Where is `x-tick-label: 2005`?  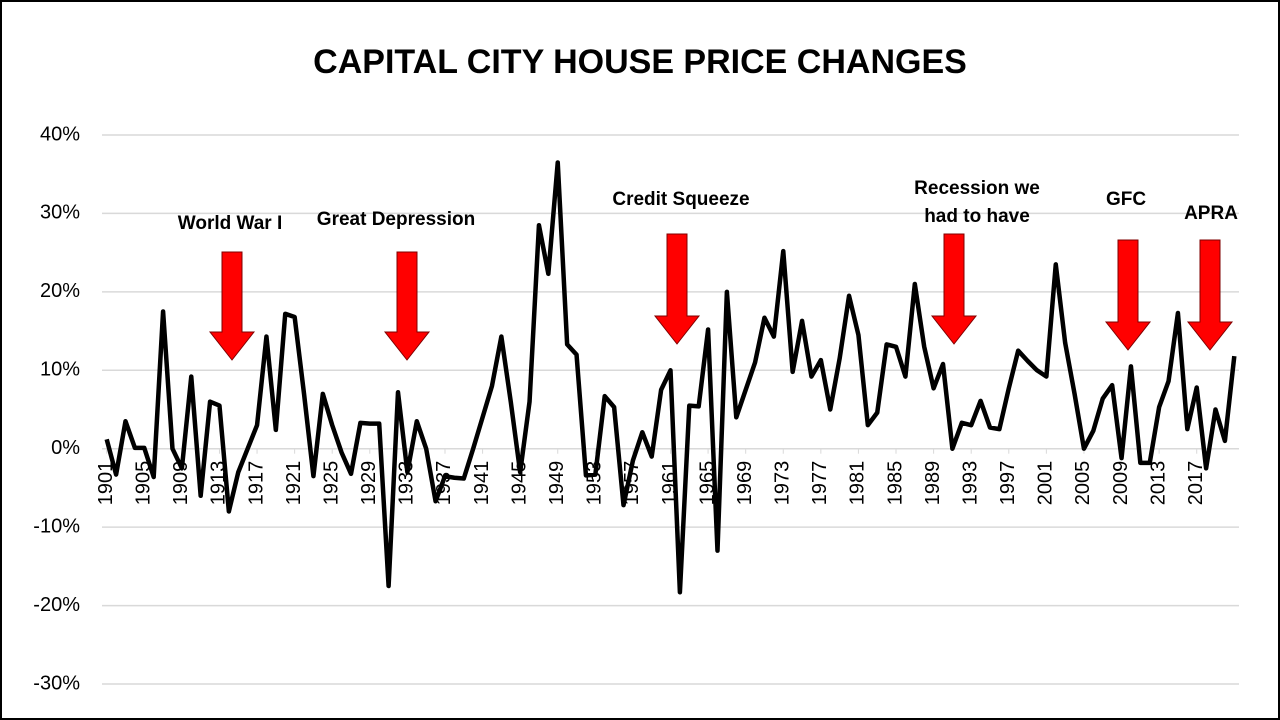 x-tick-label: 2005 is located at coordinates (1083, 483).